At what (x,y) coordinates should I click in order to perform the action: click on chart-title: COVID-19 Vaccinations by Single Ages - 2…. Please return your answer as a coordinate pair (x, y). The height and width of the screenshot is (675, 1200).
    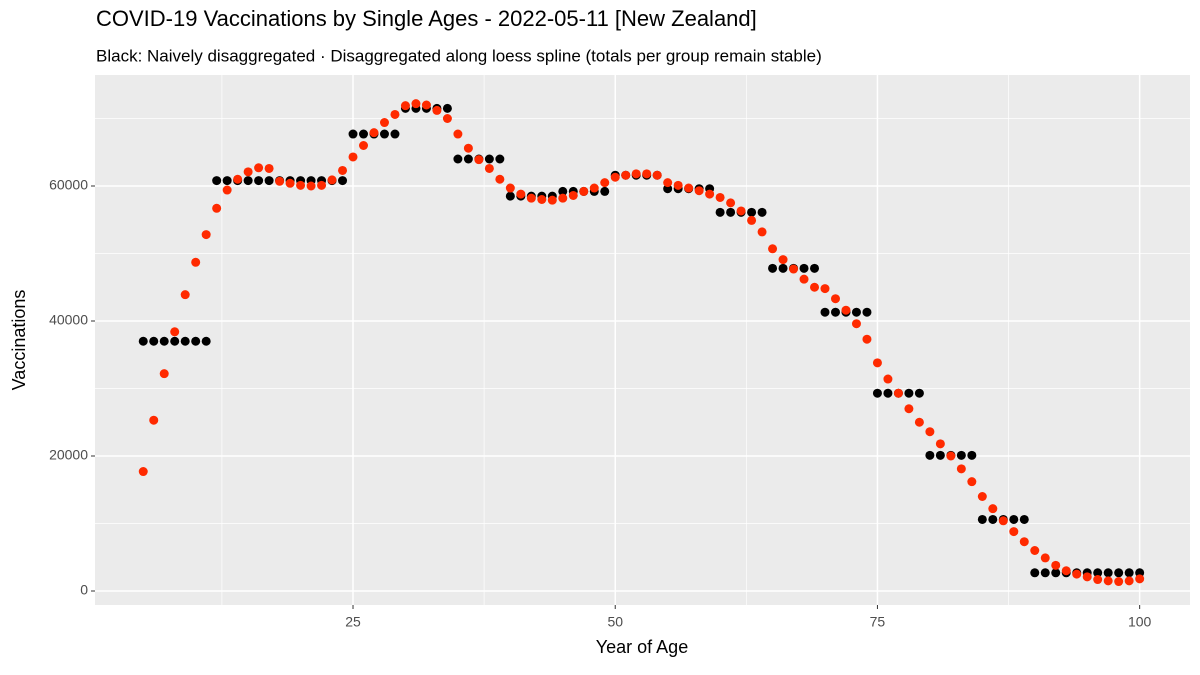
    Looking at the image, I should click on (426, 18).